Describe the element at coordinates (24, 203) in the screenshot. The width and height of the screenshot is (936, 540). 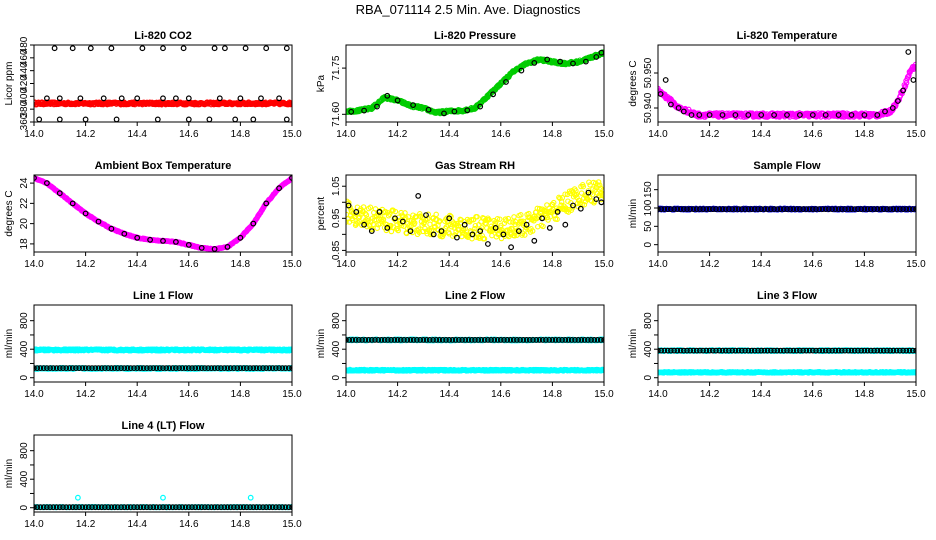
I see `y-tick-label: 22` at that location.